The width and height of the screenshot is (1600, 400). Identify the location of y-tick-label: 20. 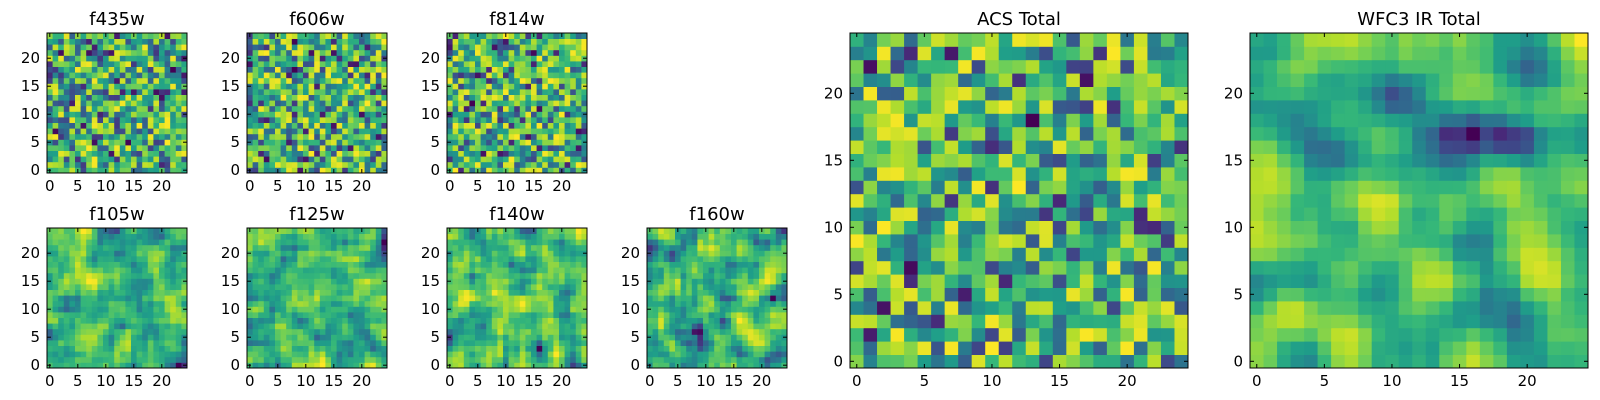
(430, 58).